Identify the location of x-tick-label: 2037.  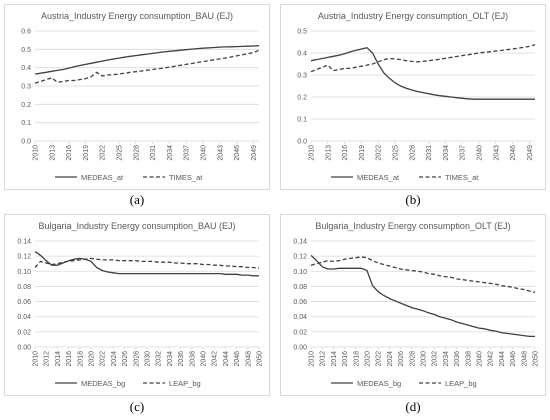
(187, 153).